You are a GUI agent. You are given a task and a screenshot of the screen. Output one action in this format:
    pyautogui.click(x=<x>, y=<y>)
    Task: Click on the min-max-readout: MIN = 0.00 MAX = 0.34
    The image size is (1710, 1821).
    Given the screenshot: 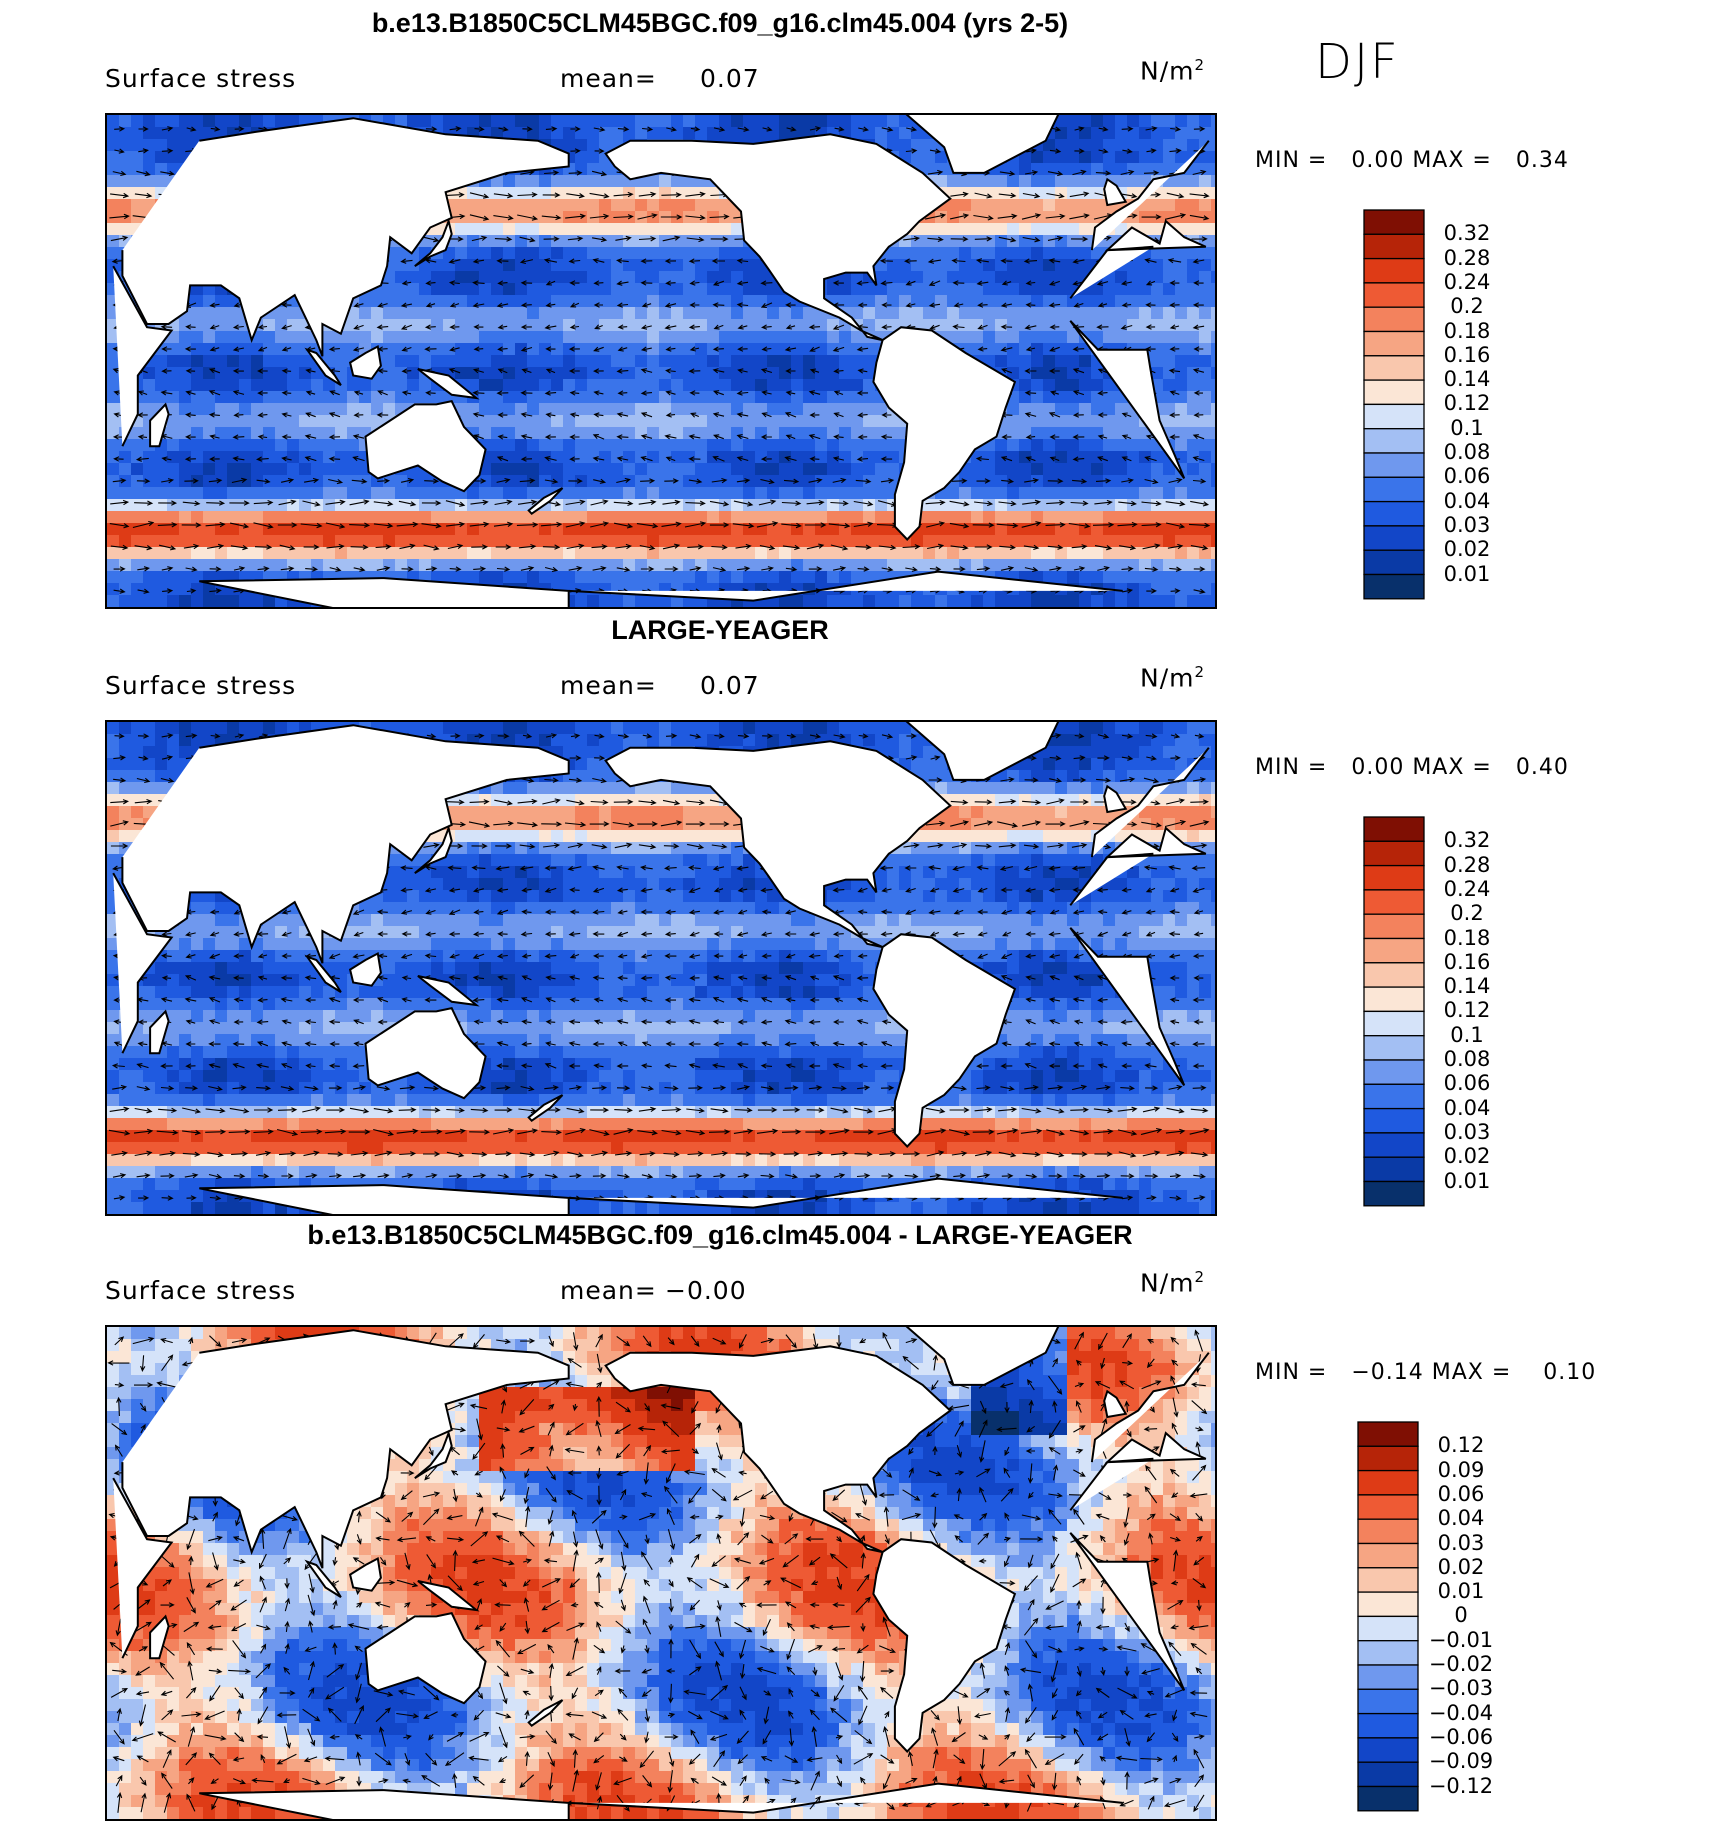 What is the action you would take?
    pyautogui.click(x=1412, y=160)
    